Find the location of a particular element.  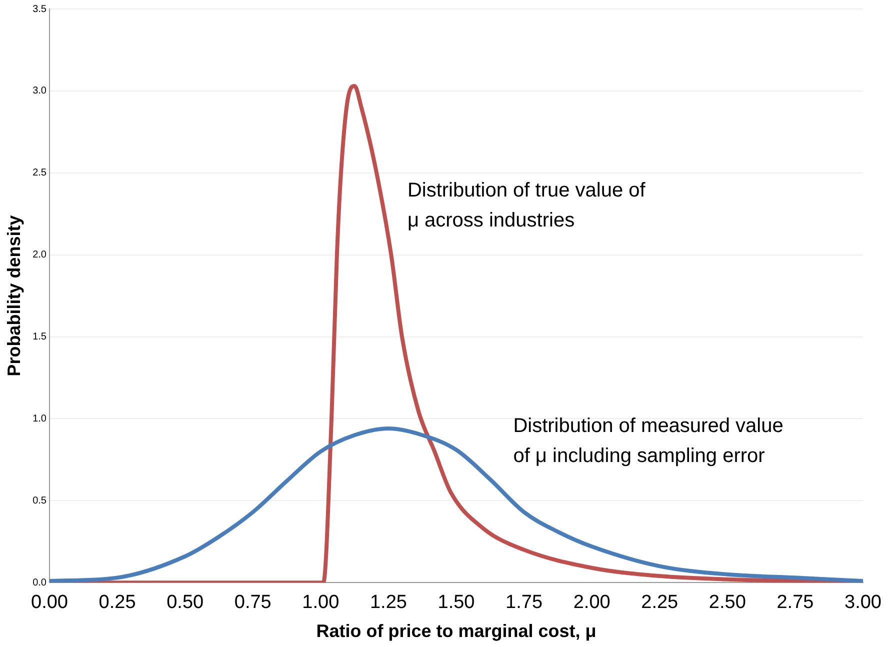

x-tick-label: 1.25 is located at coordinates (388, 603).